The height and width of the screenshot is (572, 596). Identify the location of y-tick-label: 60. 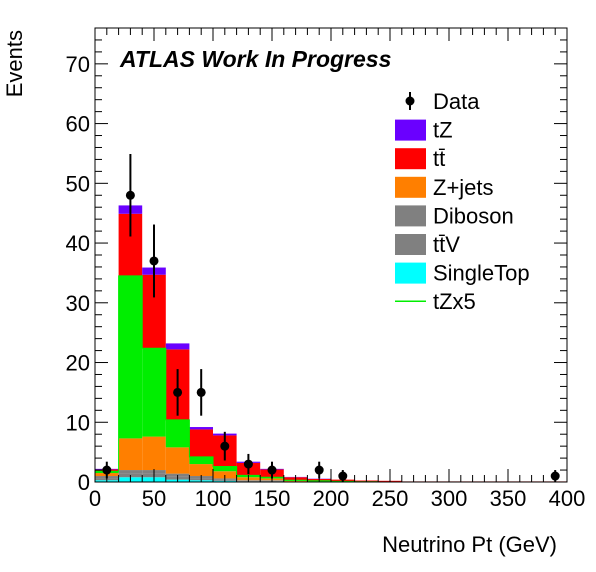
(78, 124).